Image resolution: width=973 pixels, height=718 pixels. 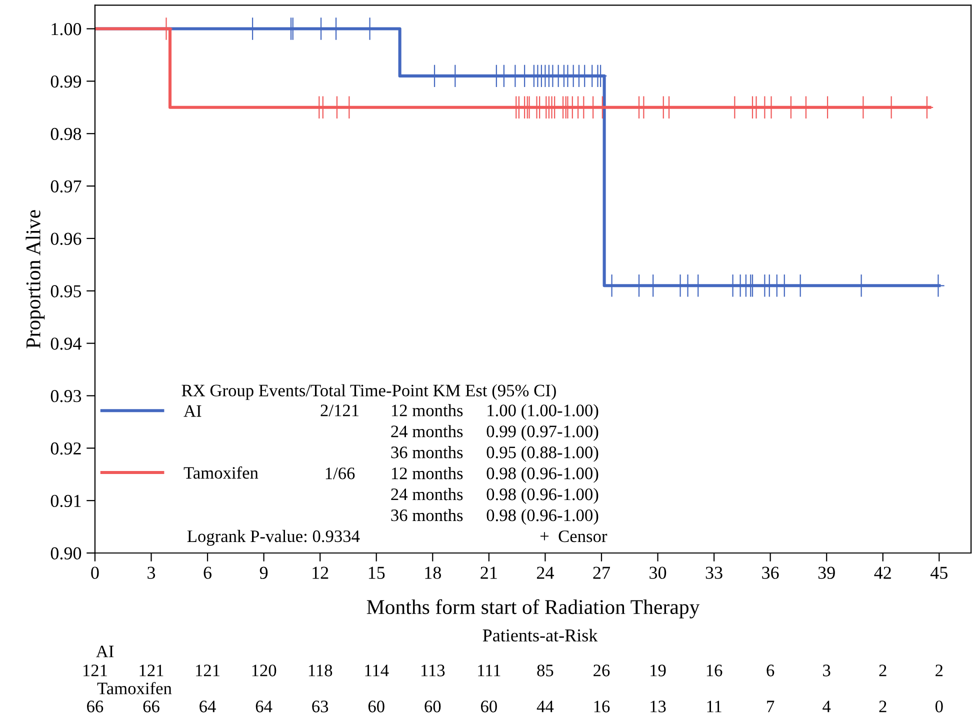 What do you see at coordinates (882, 572) in the screenshot?
I see `x-tick-label: 42` at bounding box center [882, 572].